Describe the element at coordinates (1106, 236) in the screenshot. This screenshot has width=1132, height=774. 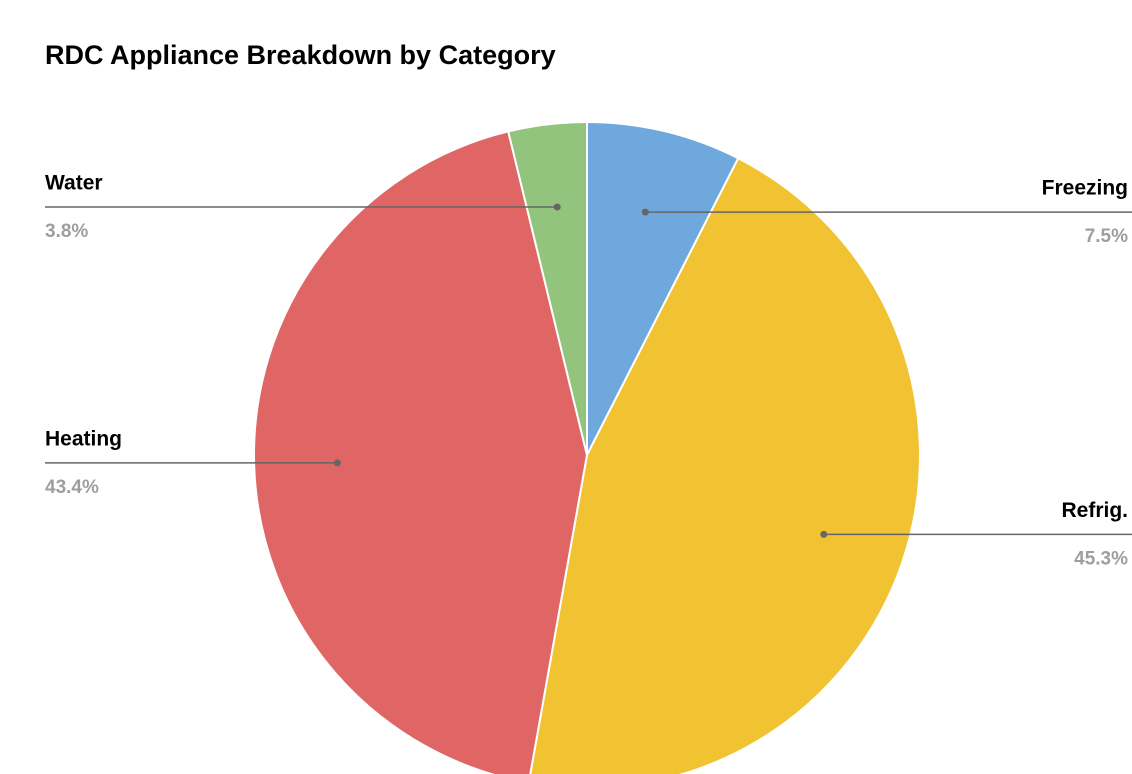
I see `slice-value-label: 7.5%` at that location.